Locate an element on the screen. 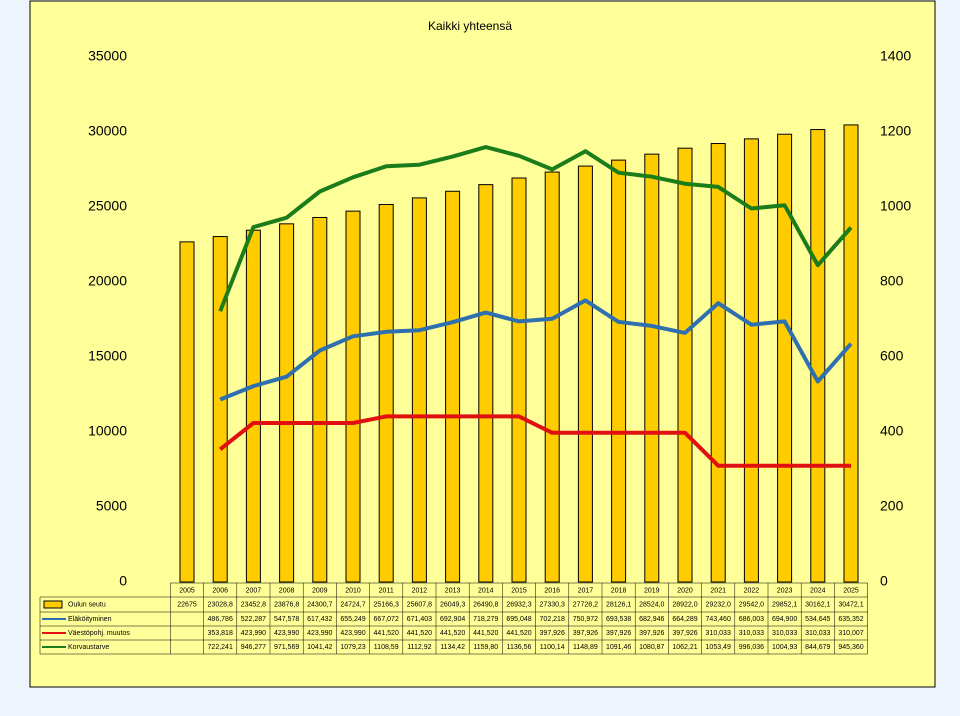 The image size is (960, 716). y-tick-label: 10000 is located at coordinates (107, 431).